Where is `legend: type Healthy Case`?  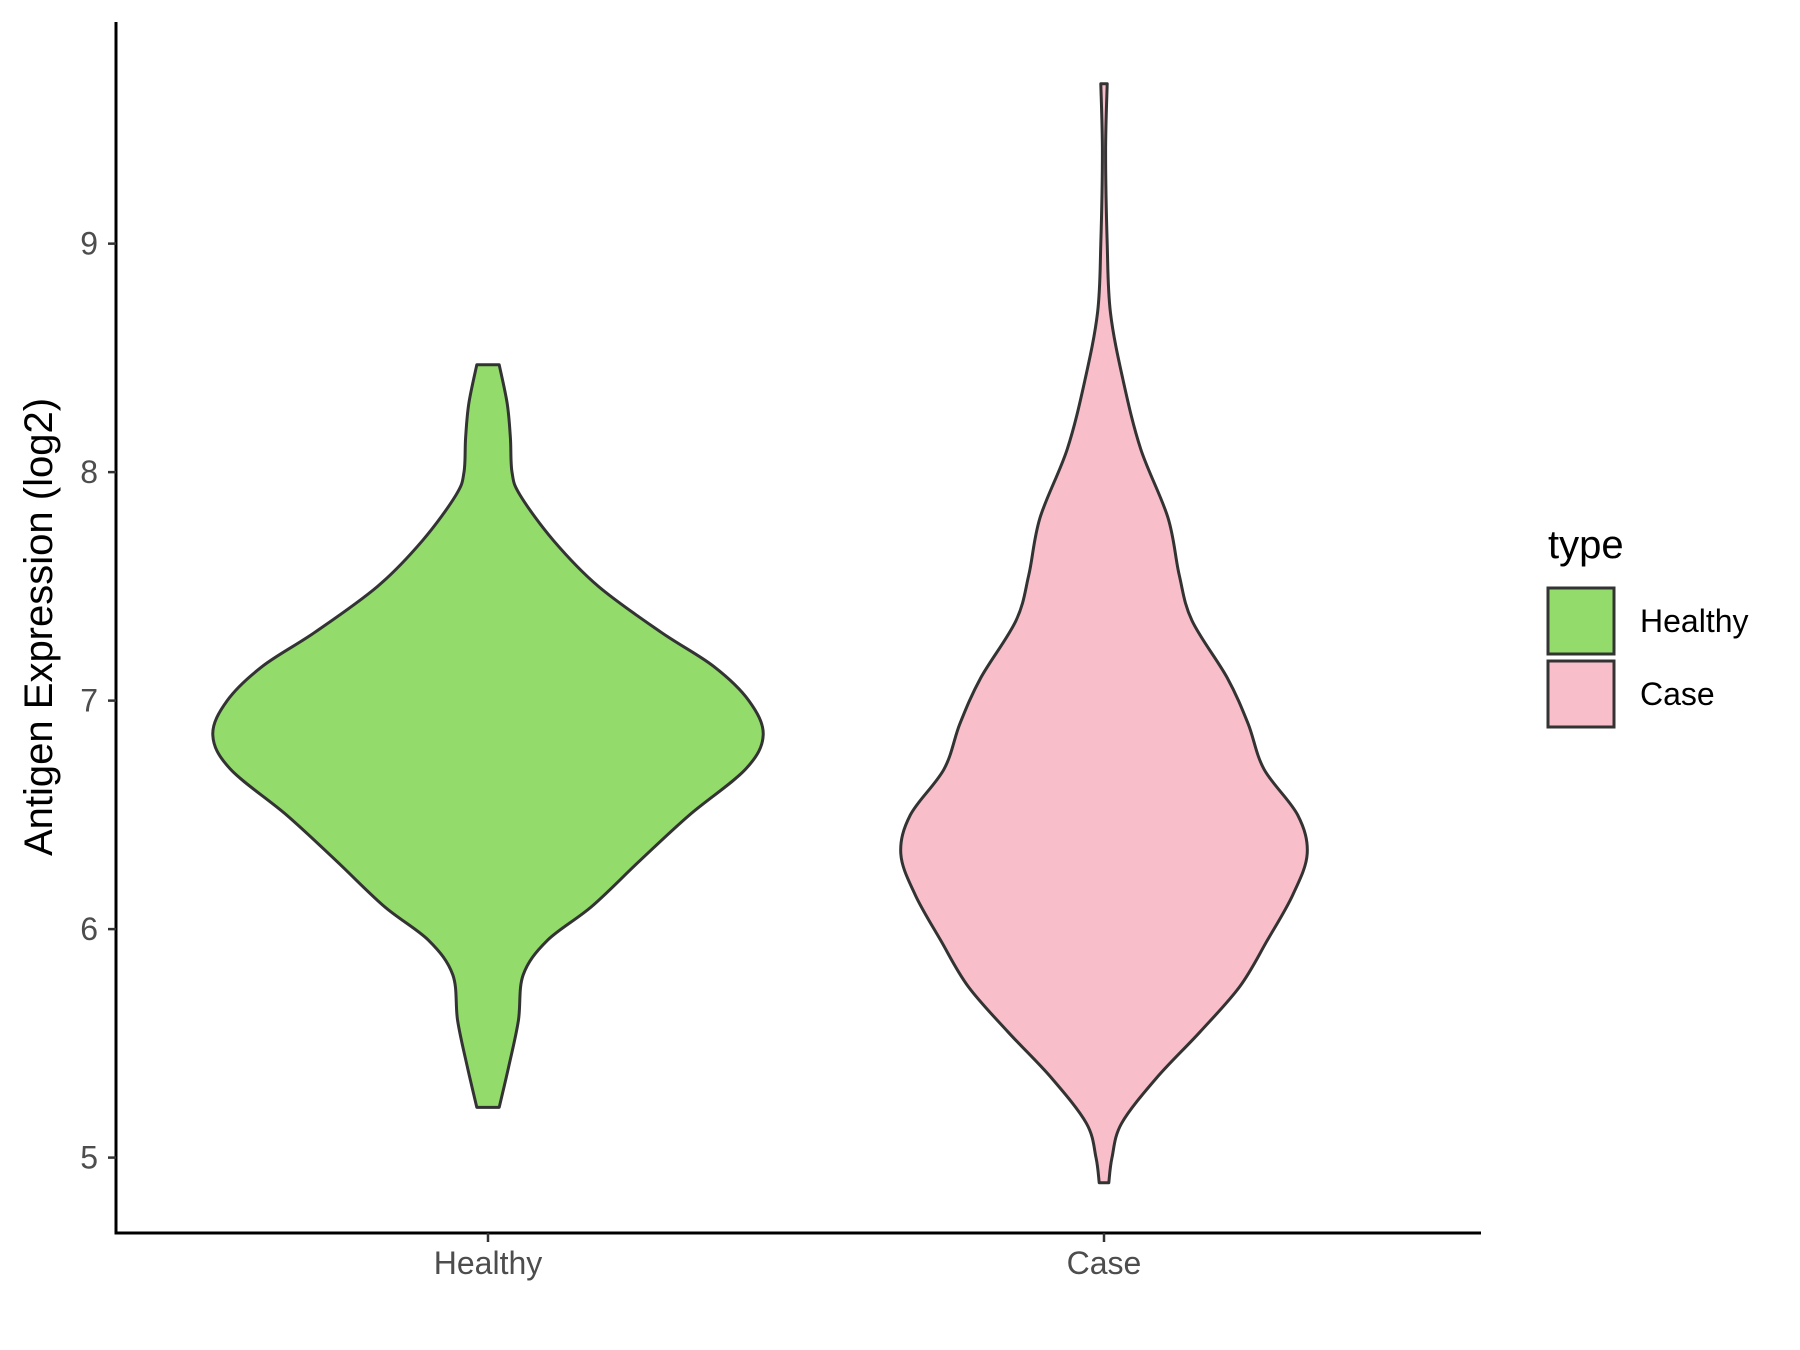
legend: type Healthy Case is located at coordinates (1647, 626).